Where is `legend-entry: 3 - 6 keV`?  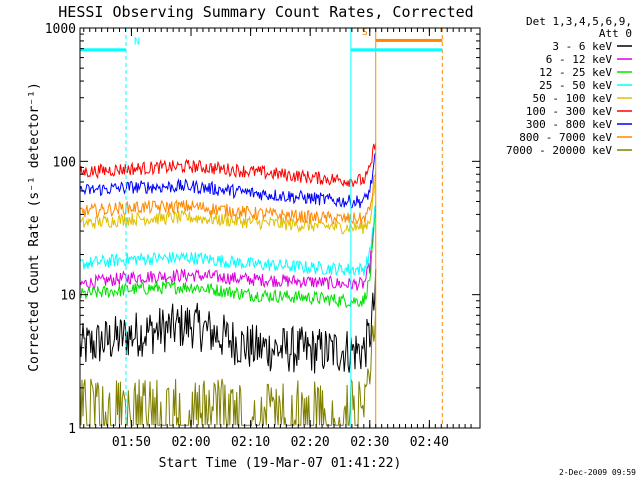
legend-entry: 3 - 6 keV is located at coordinates (582, 46).